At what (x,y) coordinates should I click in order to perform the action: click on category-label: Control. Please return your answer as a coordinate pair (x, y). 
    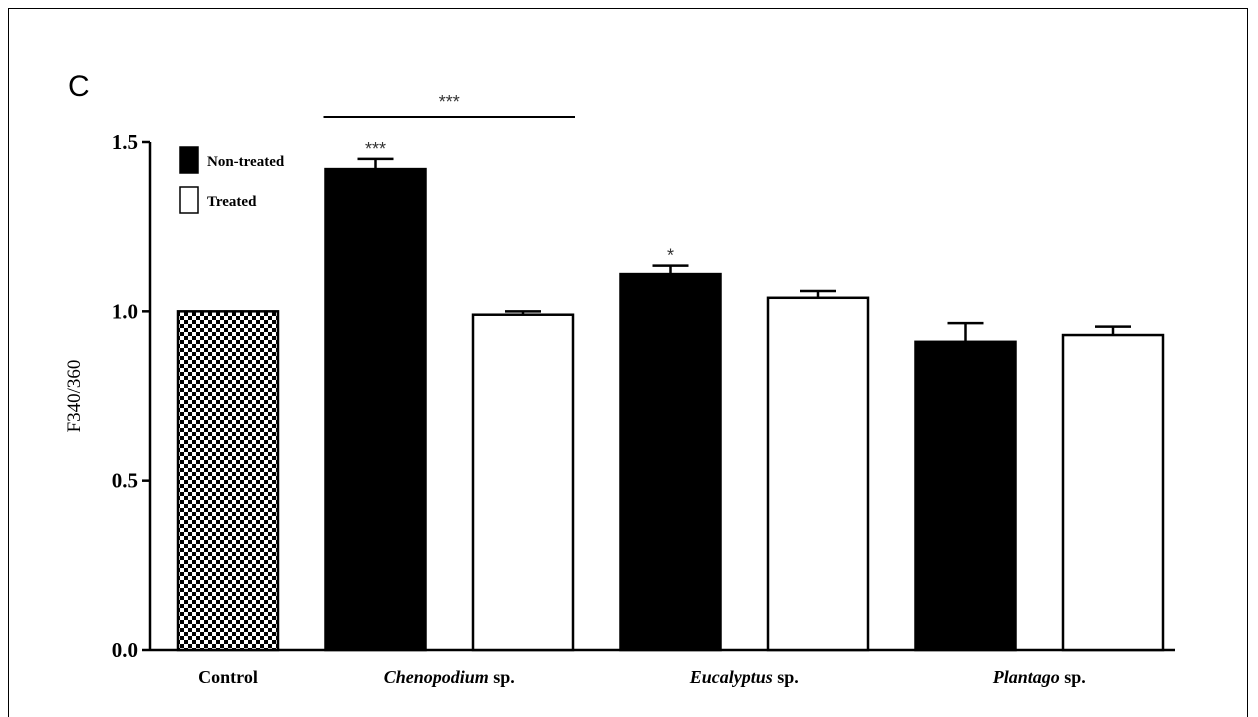
    Looking at the image, I should click on (228, 677).